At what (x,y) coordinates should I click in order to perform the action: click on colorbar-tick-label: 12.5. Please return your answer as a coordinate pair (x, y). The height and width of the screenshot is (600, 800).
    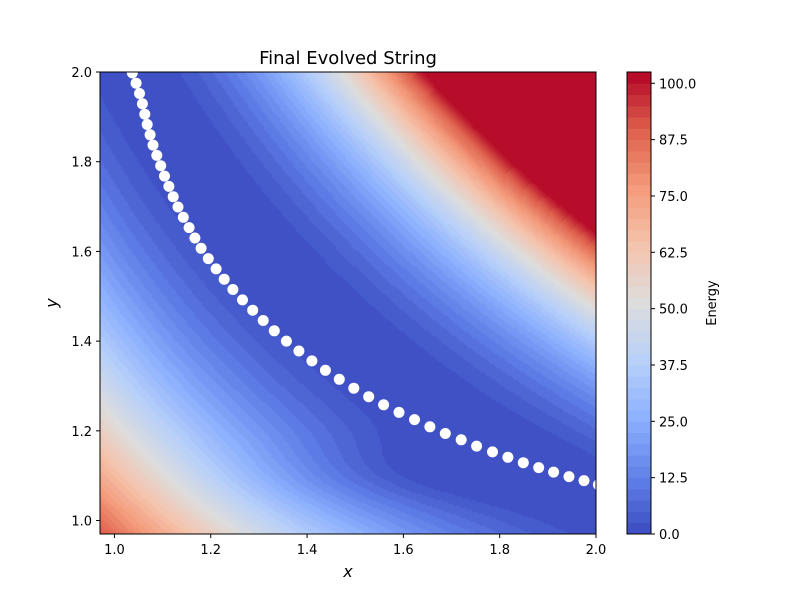
    Looking at the image, I should click on (673, 479).